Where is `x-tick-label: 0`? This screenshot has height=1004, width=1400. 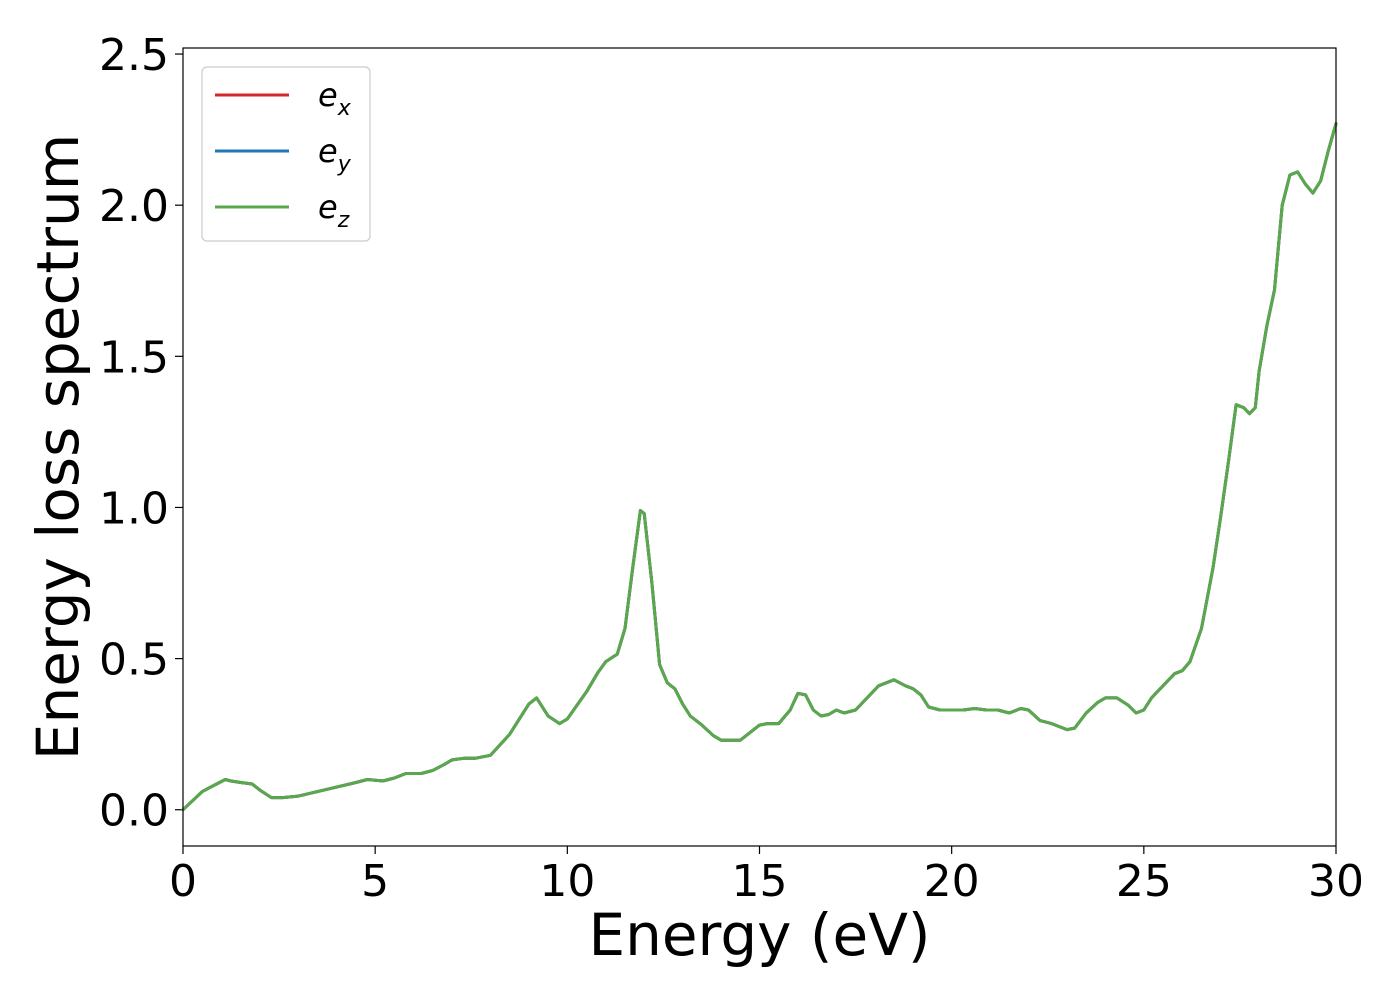 x-tick-label: 0 is located at coordinates (183, 881).